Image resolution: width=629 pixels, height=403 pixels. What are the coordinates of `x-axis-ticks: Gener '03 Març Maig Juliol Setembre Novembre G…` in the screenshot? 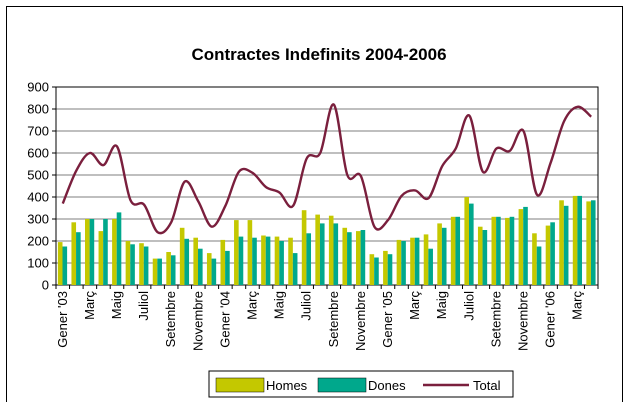 It's located at (327, 318).